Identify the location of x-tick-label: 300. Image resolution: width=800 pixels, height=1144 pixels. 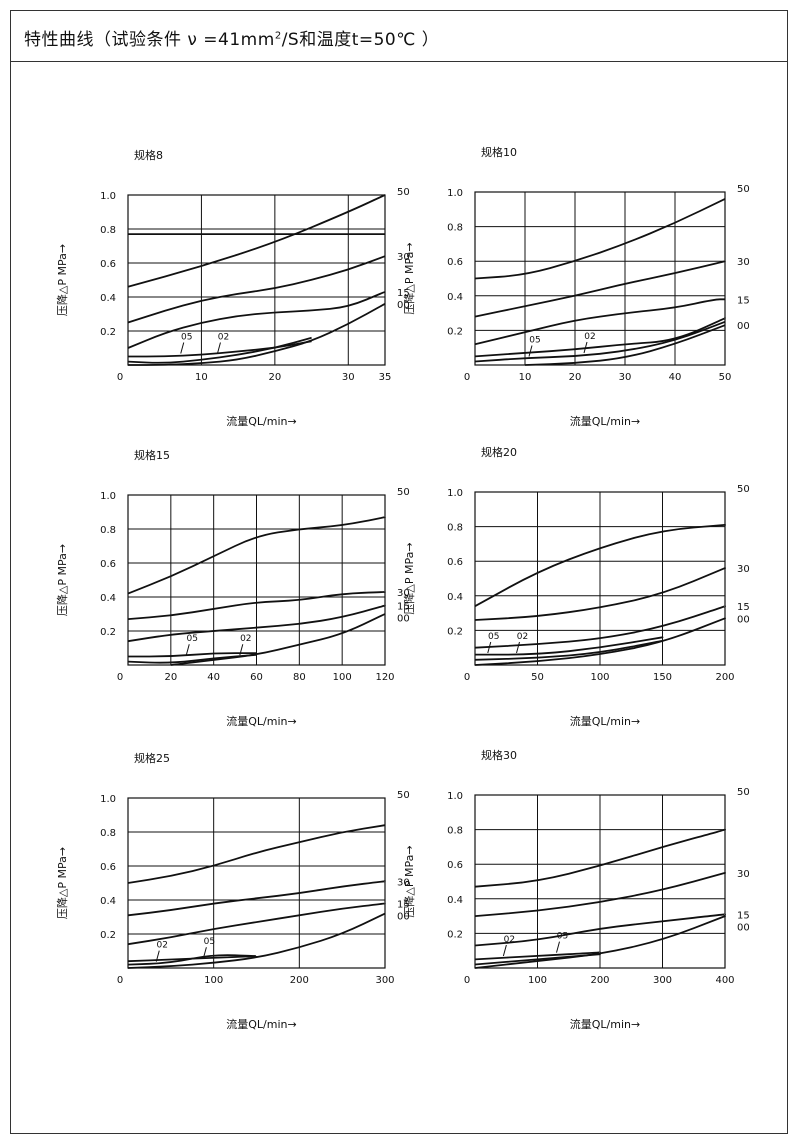
(662, 980).